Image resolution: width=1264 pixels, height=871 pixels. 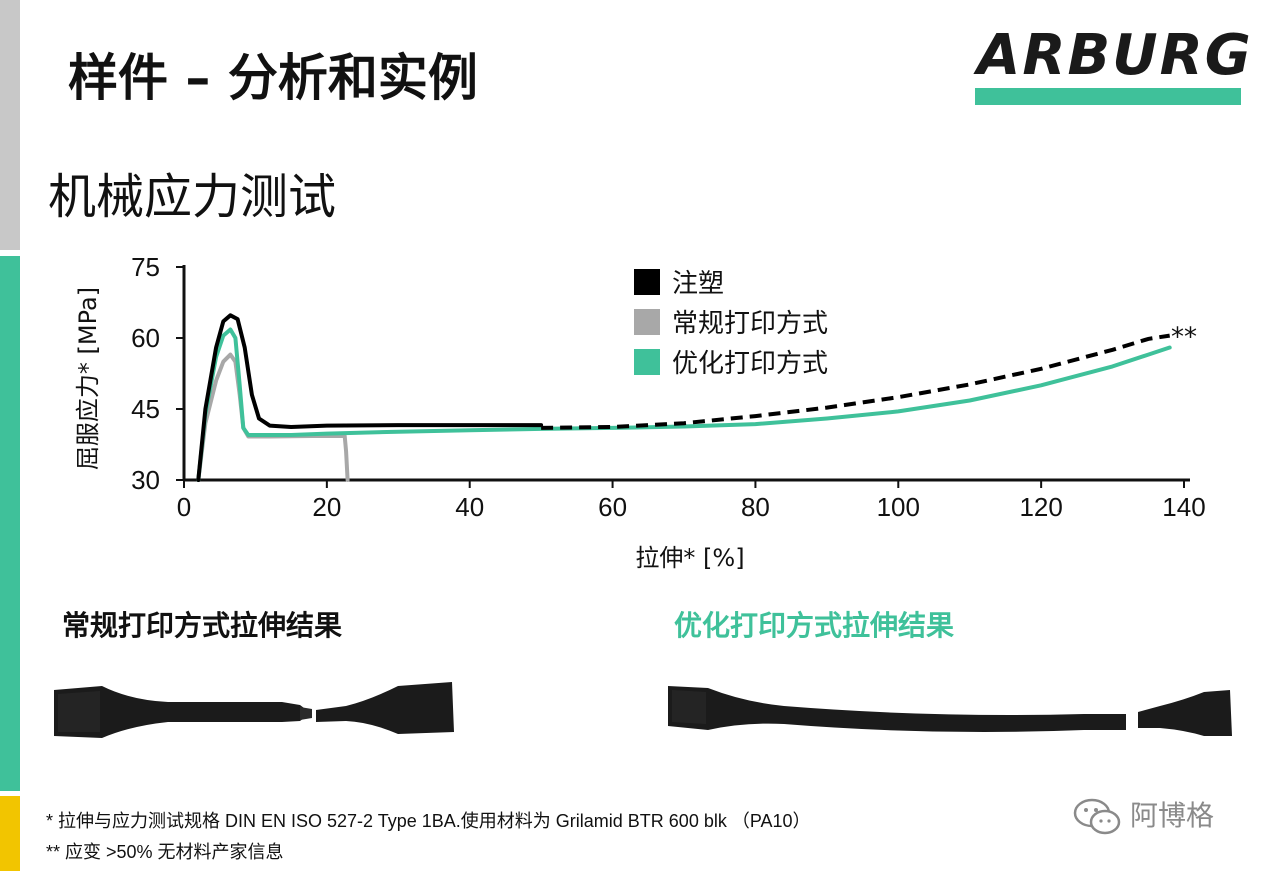 I want to click on series-line-injection-extrapolated, so click(x=856, y=381).